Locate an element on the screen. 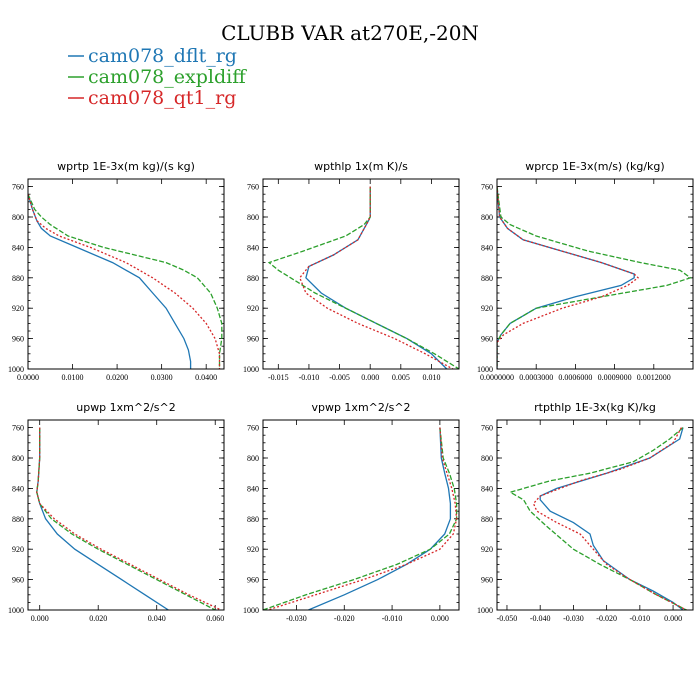  legend-label-2: cam078_expldiff is located at coordinates (167, 77).